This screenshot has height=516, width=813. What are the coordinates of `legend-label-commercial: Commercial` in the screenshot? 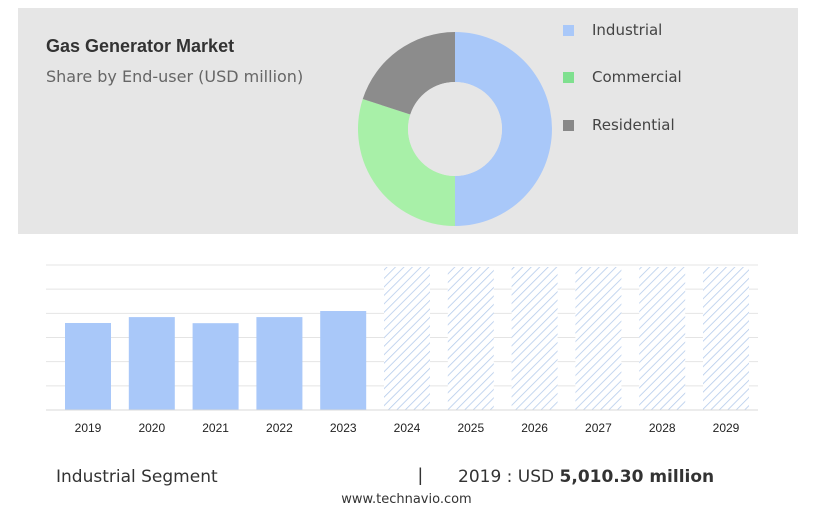 It's located at (637, 77).